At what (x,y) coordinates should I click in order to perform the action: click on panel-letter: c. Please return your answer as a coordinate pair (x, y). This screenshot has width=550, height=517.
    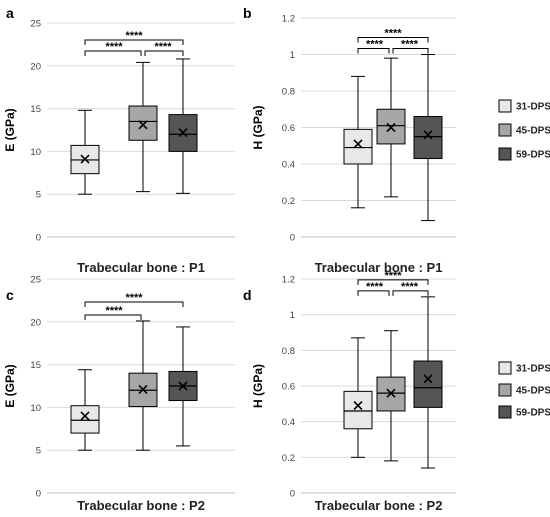
    Looking at the image, I should click on (10, 295).